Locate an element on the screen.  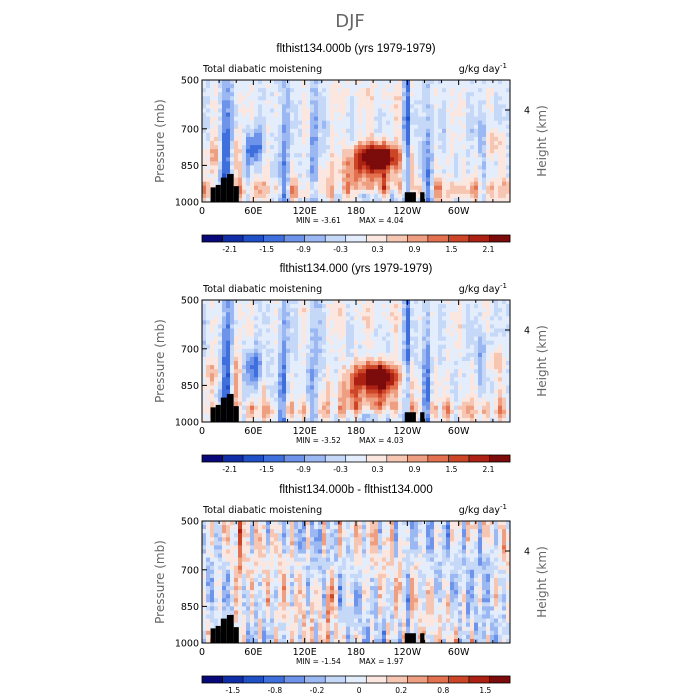
panel-title: flthist134.000b - flthist134.000 is located at coordinates (355, 490).